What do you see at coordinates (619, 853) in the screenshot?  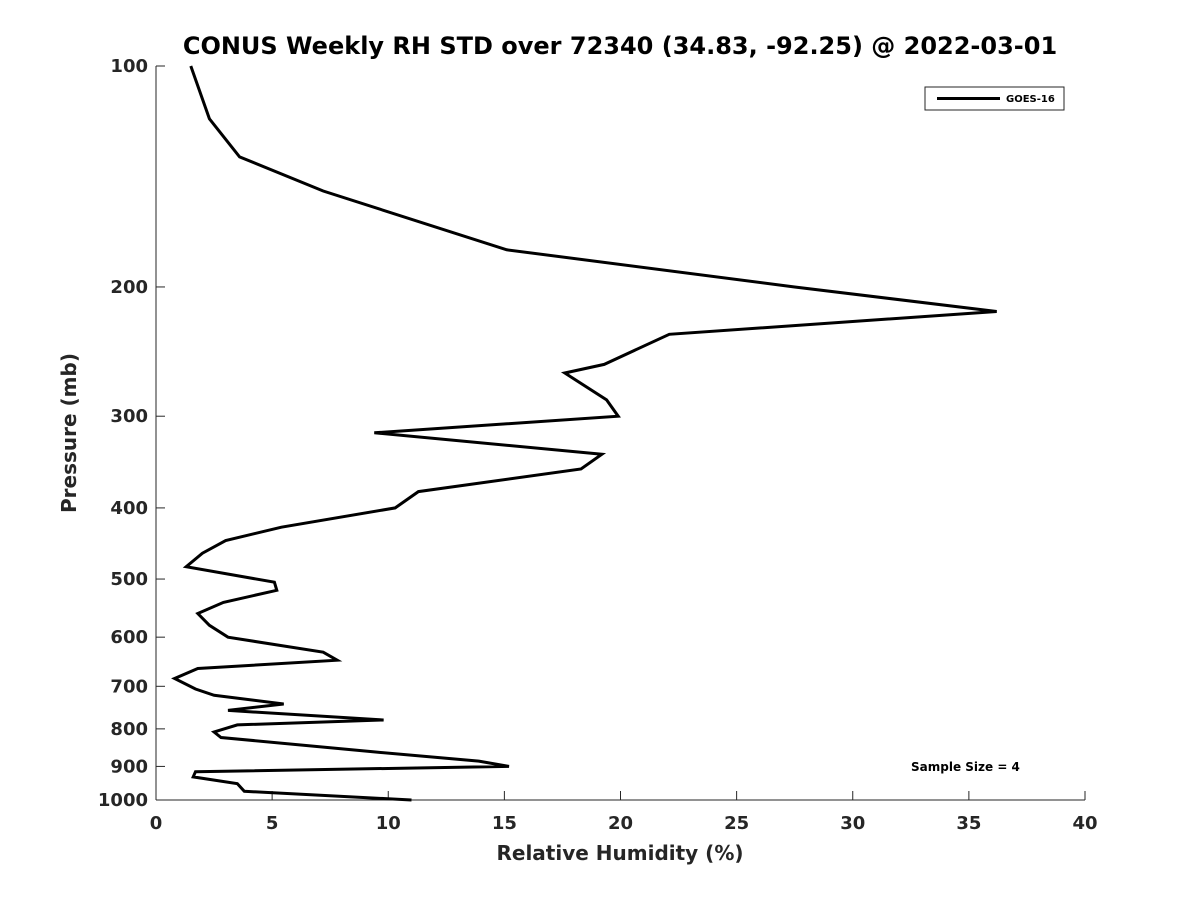 I see `x-axis-label: Relative Humidity (%)` at bounding box center [619, 853].